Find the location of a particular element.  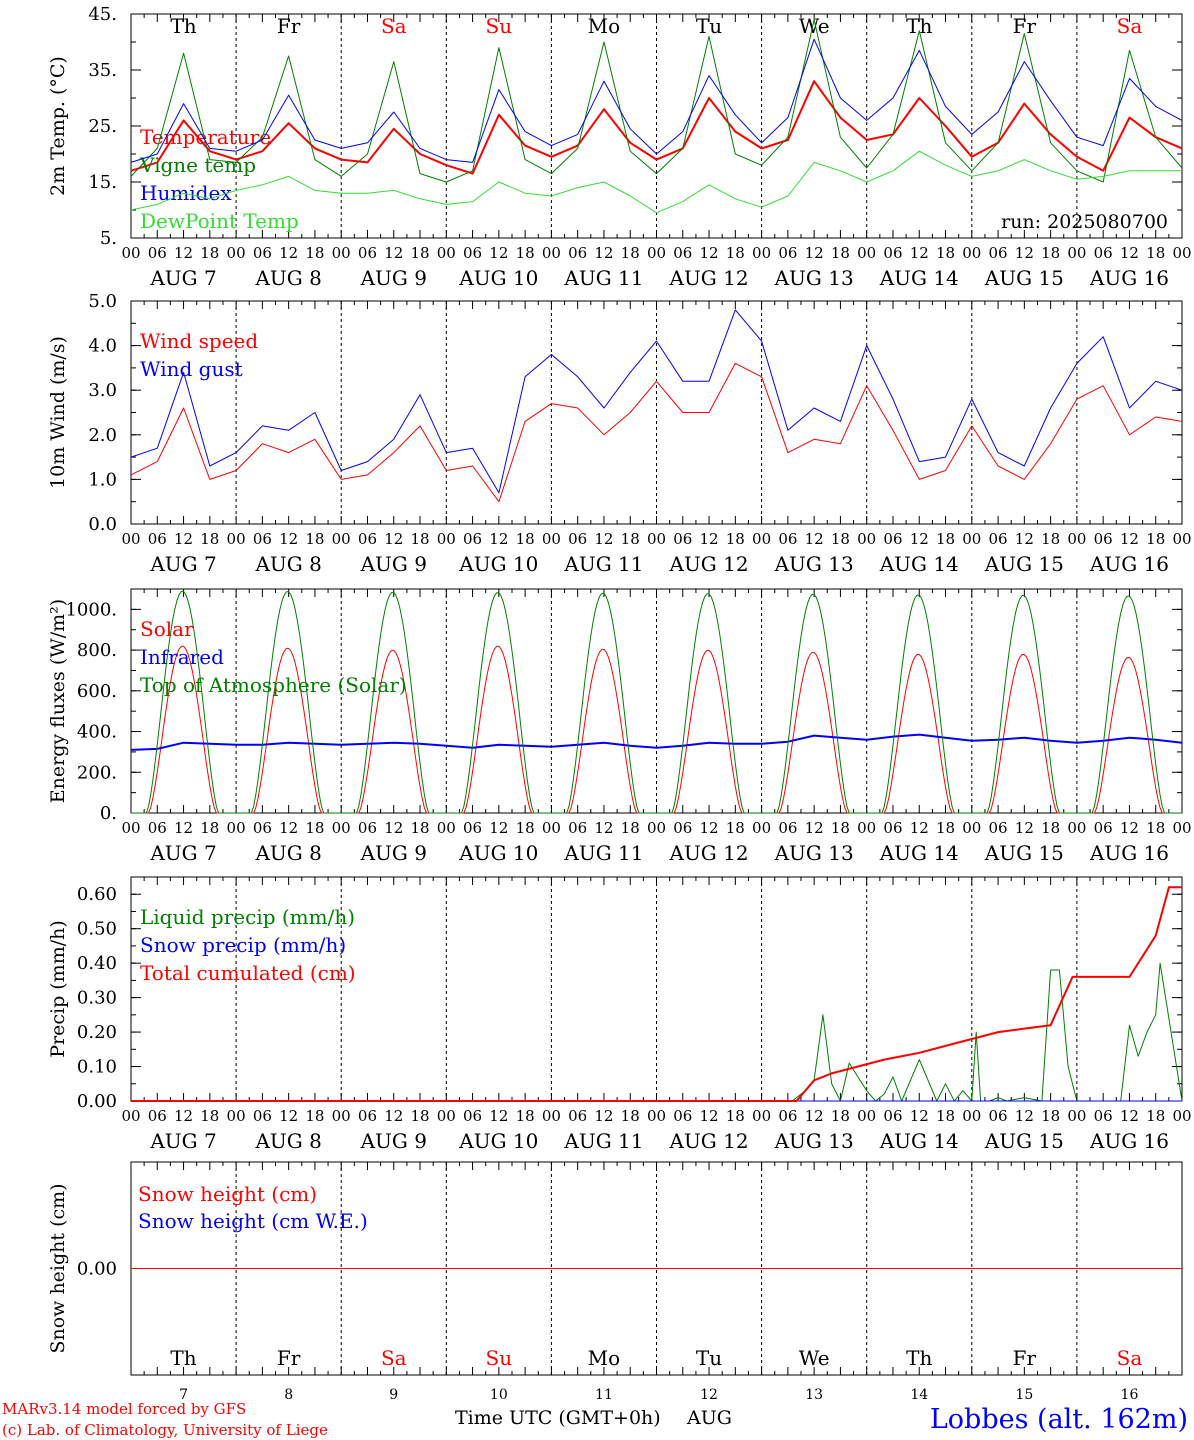

day-number-label: 9 is located at coordinates (393, 1395).